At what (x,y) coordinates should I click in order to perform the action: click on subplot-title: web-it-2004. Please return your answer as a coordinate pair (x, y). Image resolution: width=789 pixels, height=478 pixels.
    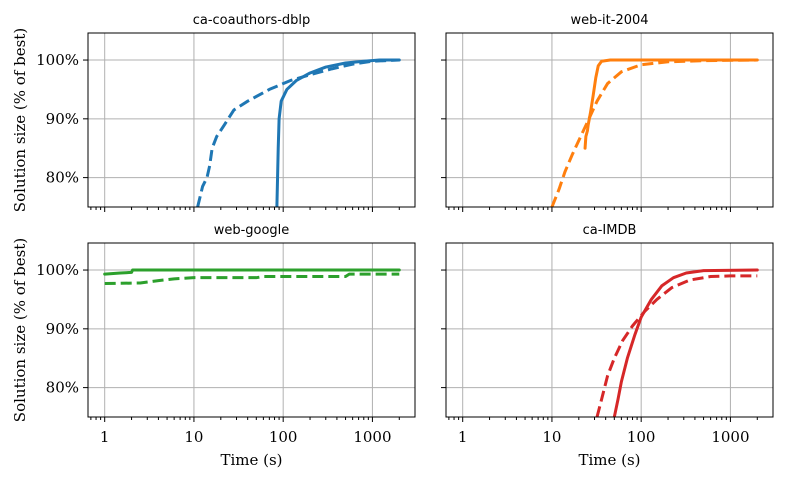
    Looking at the image, I should click on (609, 20).